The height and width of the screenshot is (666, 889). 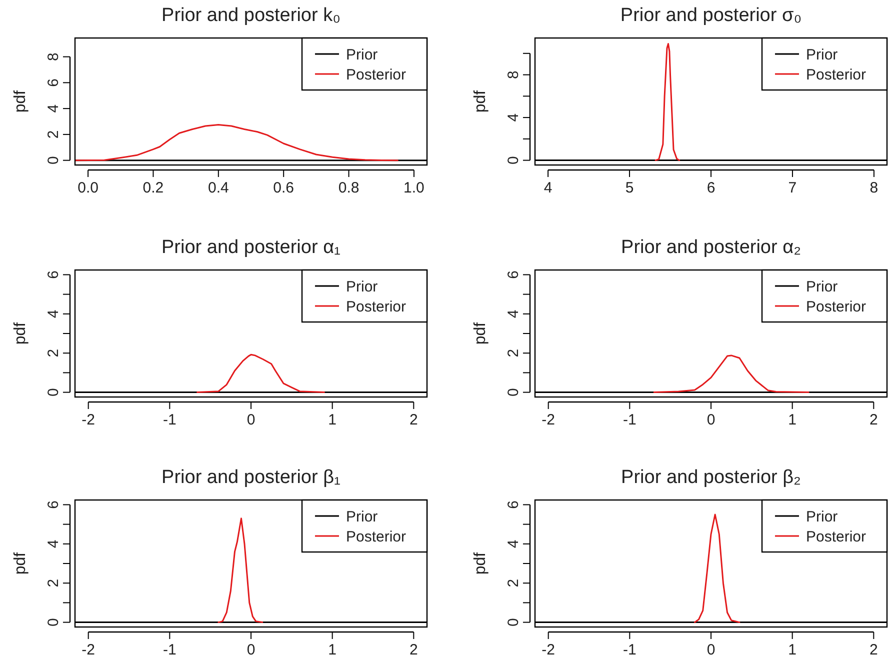 What do you see at coordinates (251, 477) in the screenshot?
I see `chart-title: Prior and posterior β₁` at bounding box center [251, 477].